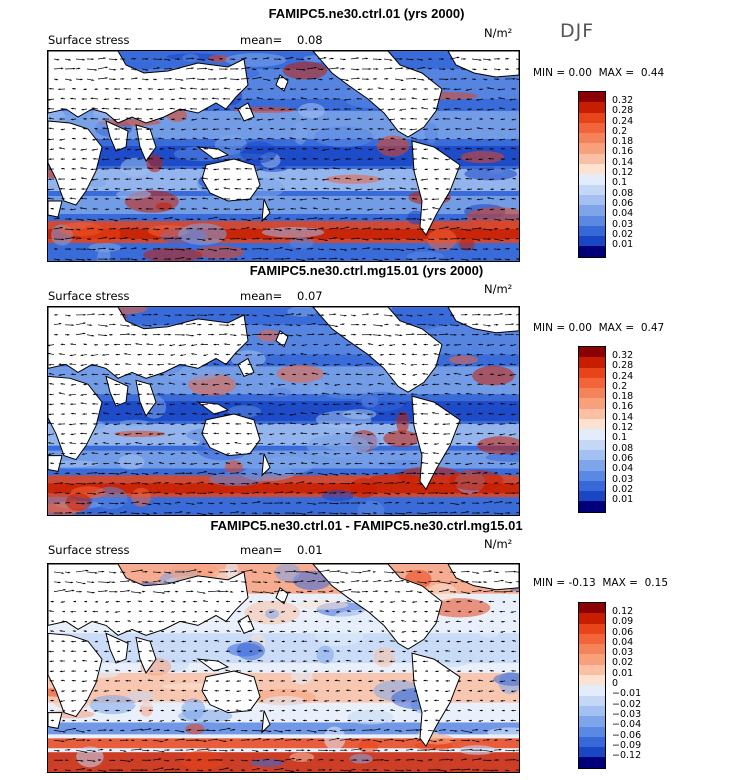 Image resolution: width=733 pixels, height=780 pixels. I want to click on colorbar-swatch, so click(592, 352).